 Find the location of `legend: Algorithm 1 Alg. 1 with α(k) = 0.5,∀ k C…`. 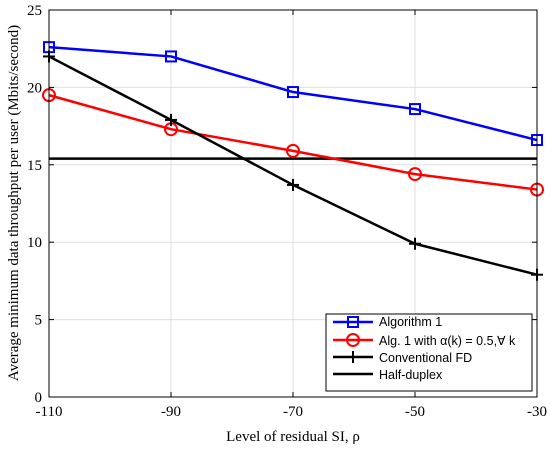

legend: Algorithm 1 Alg. 1 with α(k) = 0.5,∀ k C… is located at coordinates (429, 352).